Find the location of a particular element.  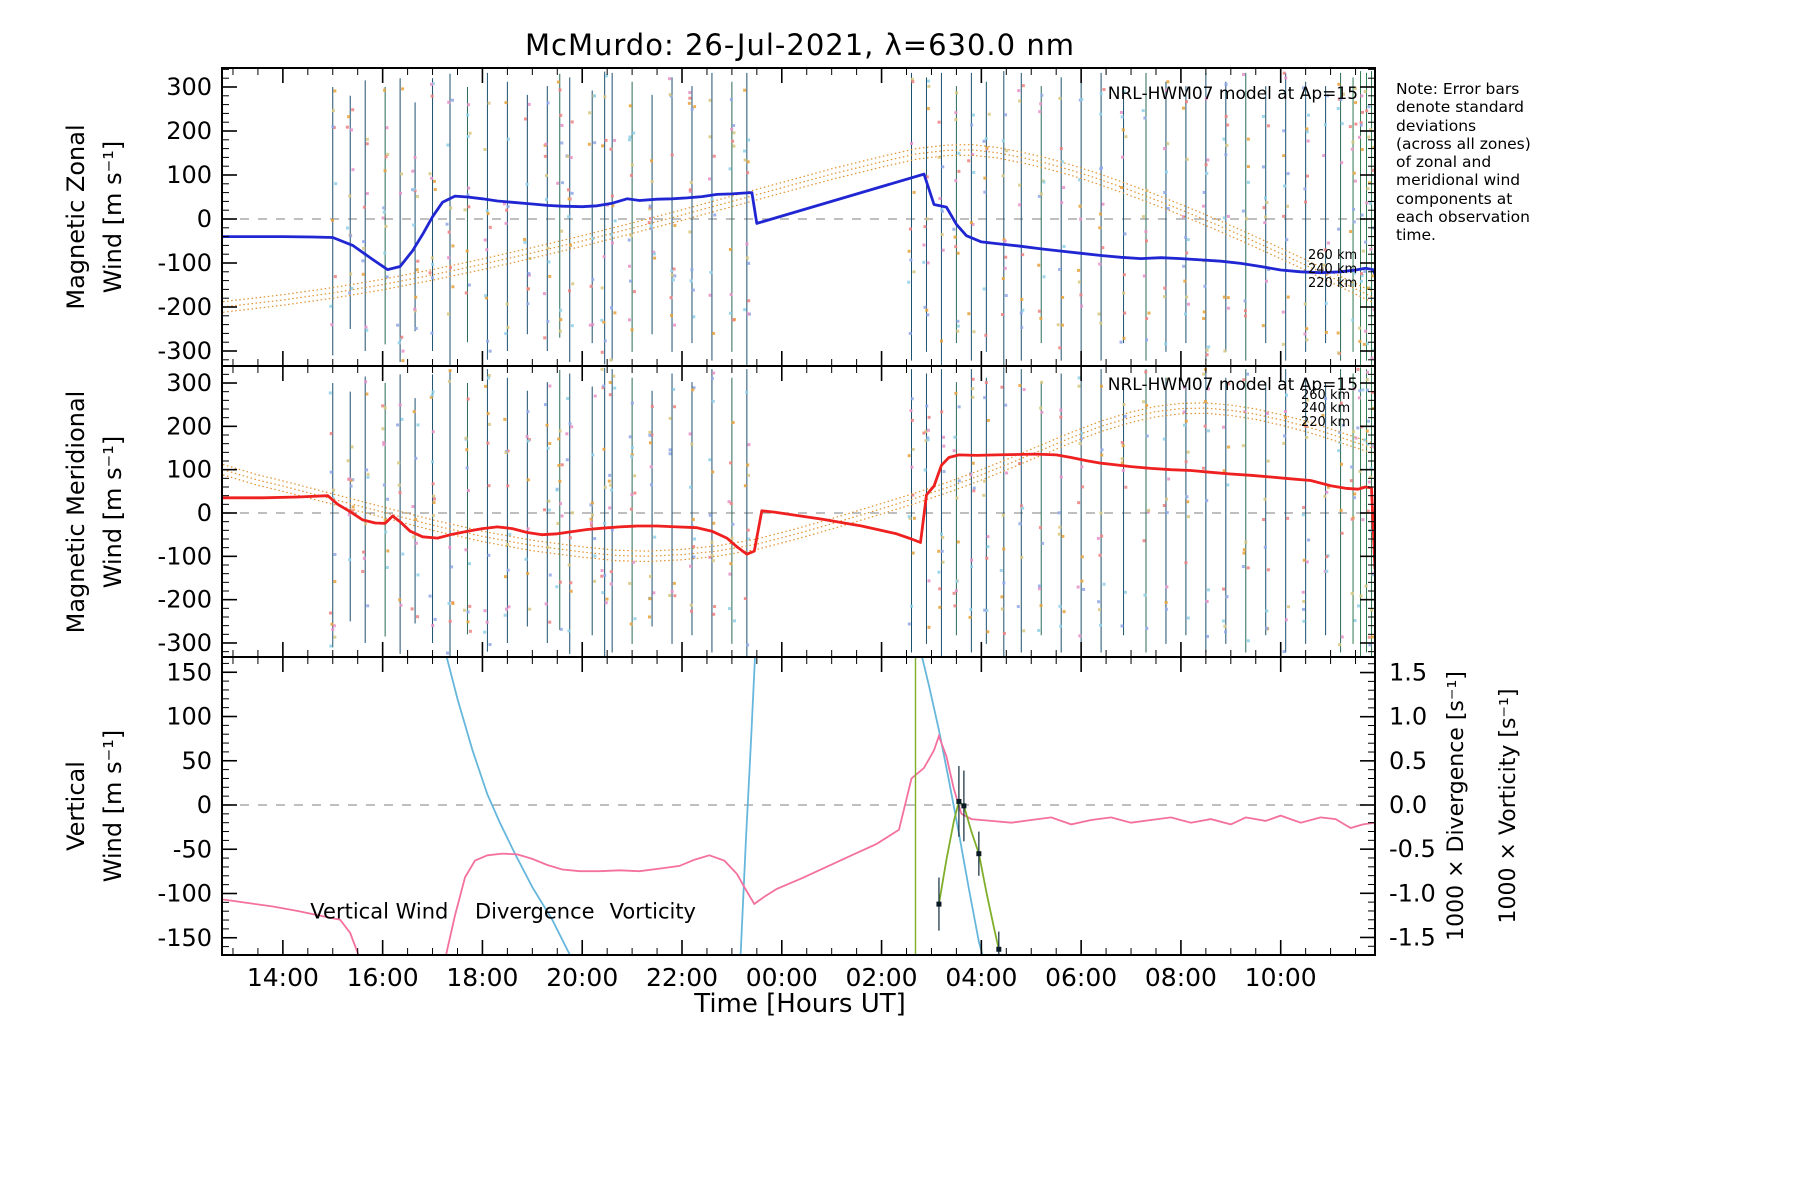

x-tick-label: 00:00 is located at coordinates (782, 977).